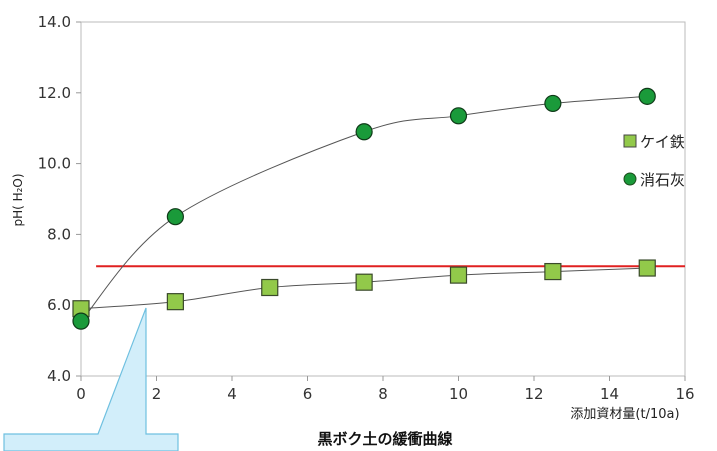 Image resolution: width=717 pixels, height=451 pixels. What do you see at coordinates (54, 164) in the screenshot?
I see `y-tick-label: 10.0` at bounding box center [54, 164].